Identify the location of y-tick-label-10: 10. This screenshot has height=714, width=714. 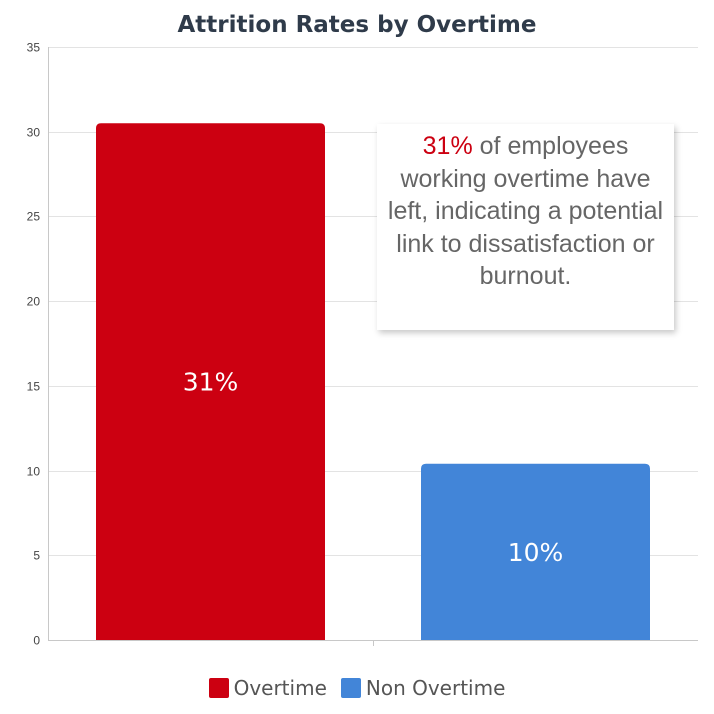
(34, 472).